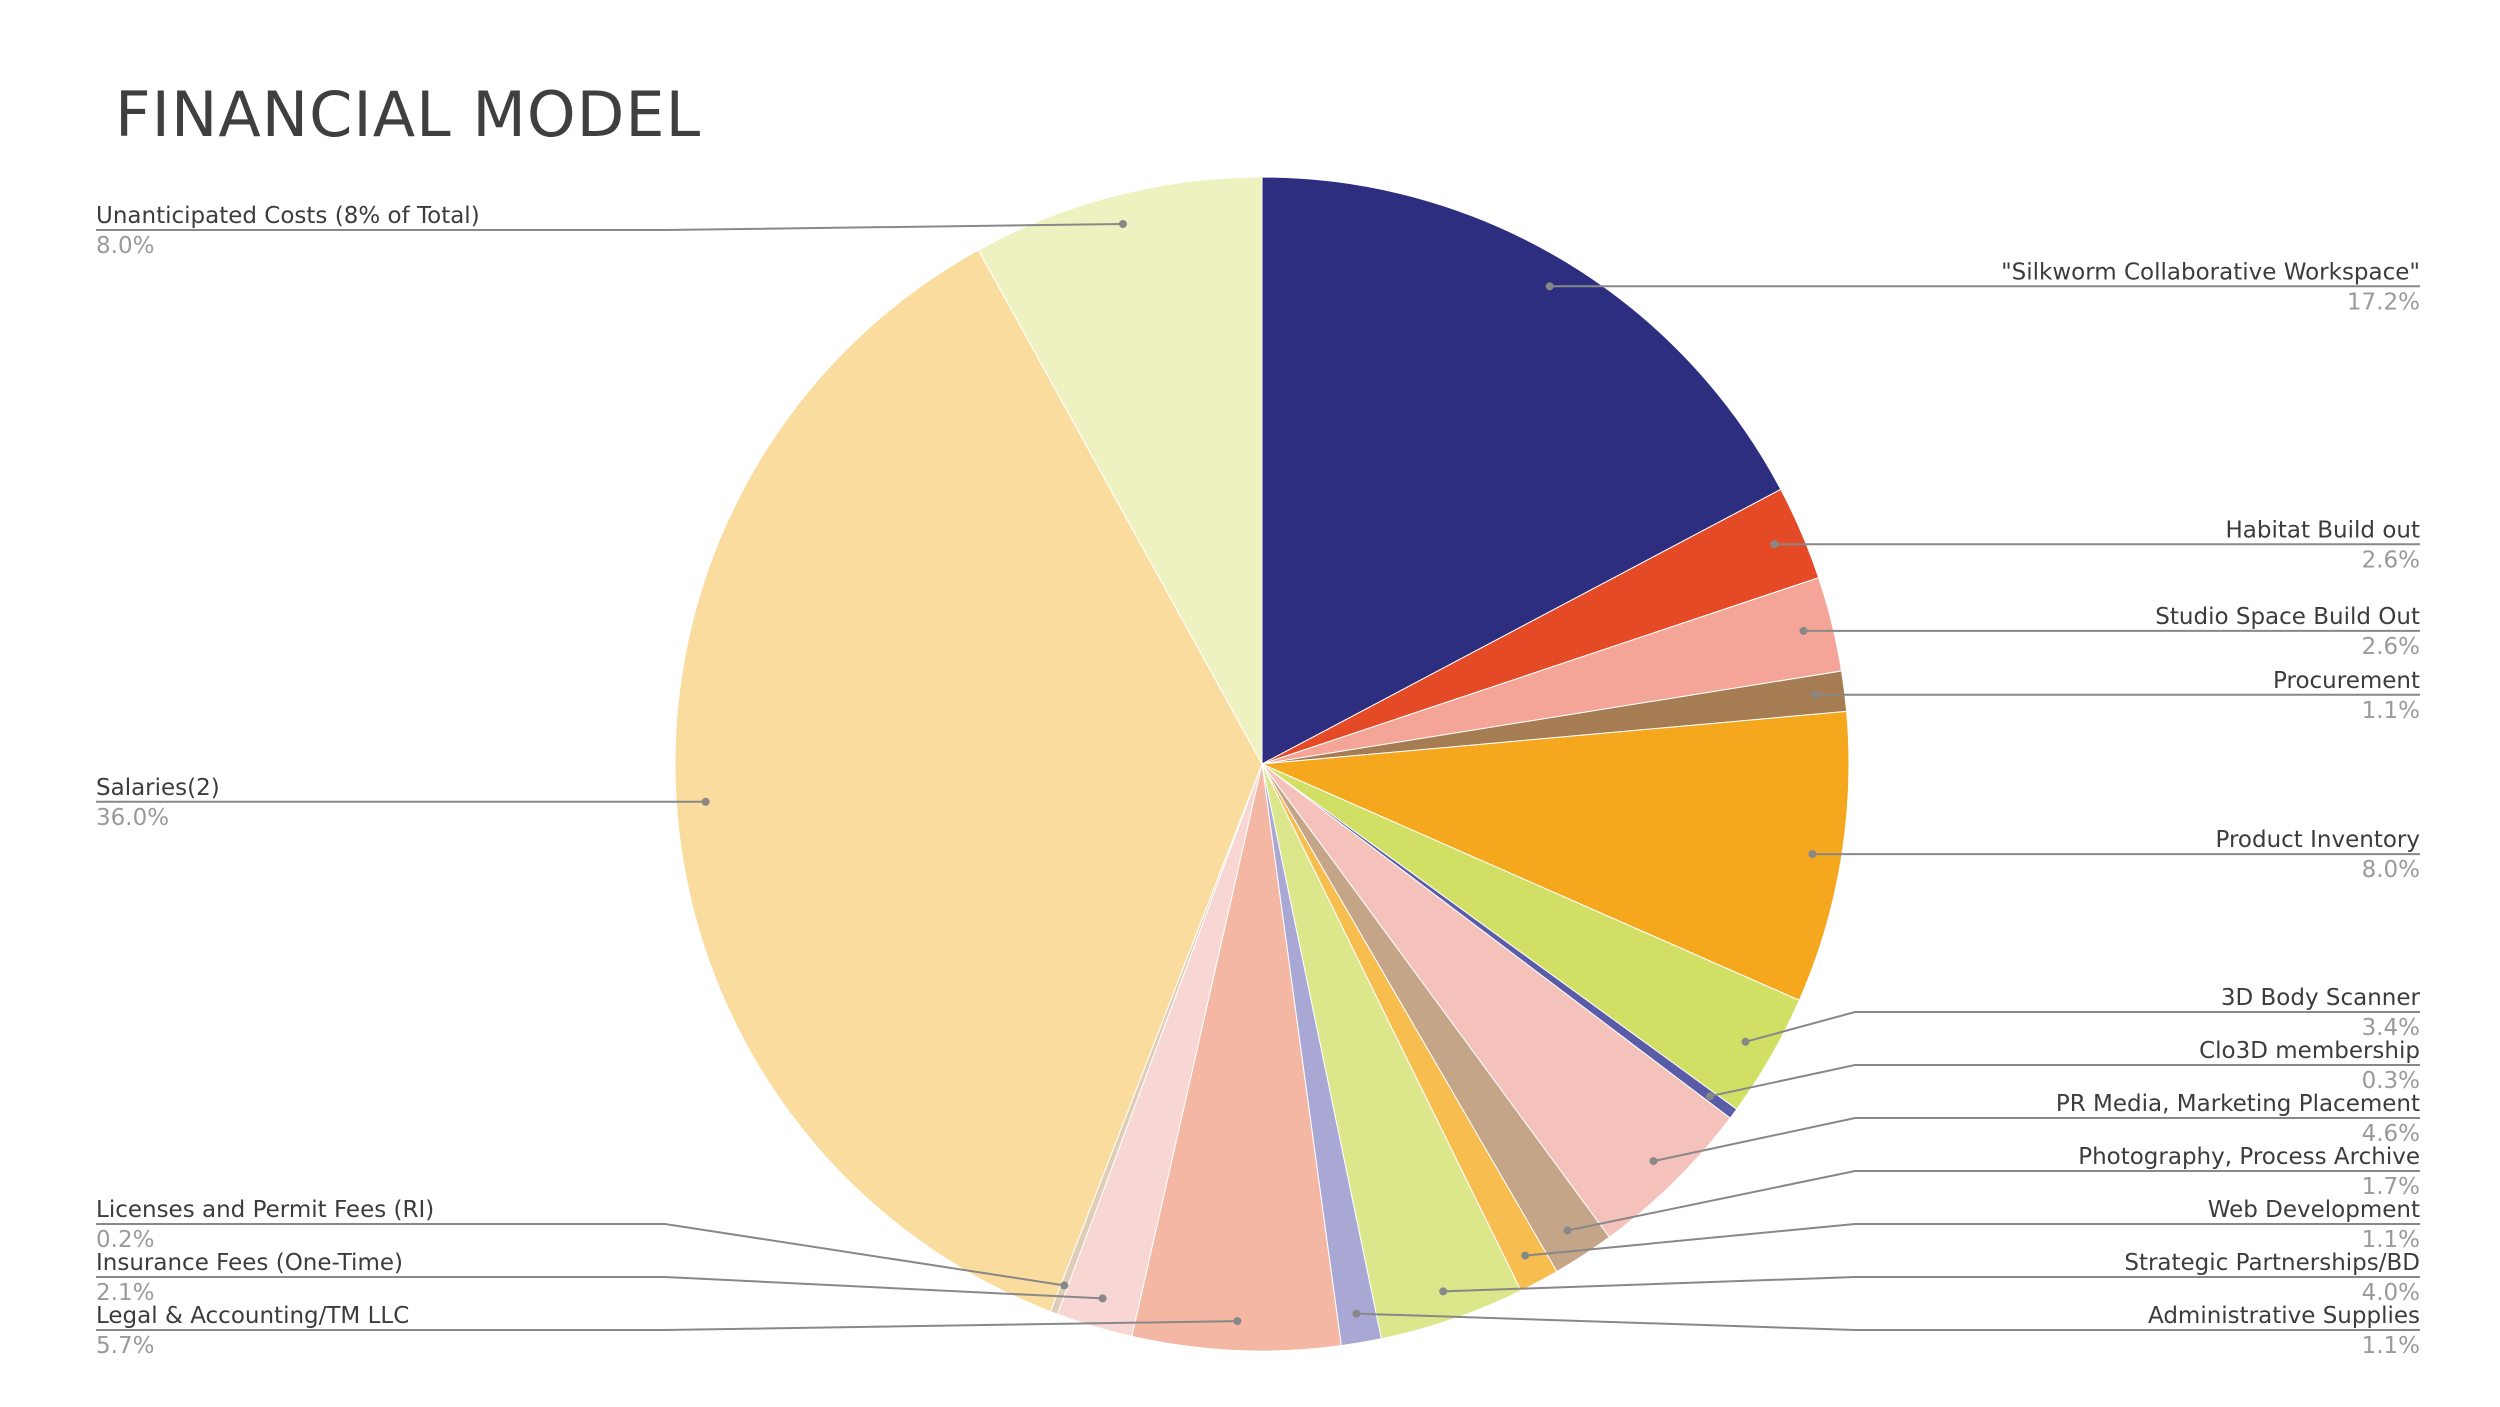  What do you see at coordinates (2314, 1210) in the screenshot?
I see `slice-label: Web Development` at bounding box center [2314, 1210].